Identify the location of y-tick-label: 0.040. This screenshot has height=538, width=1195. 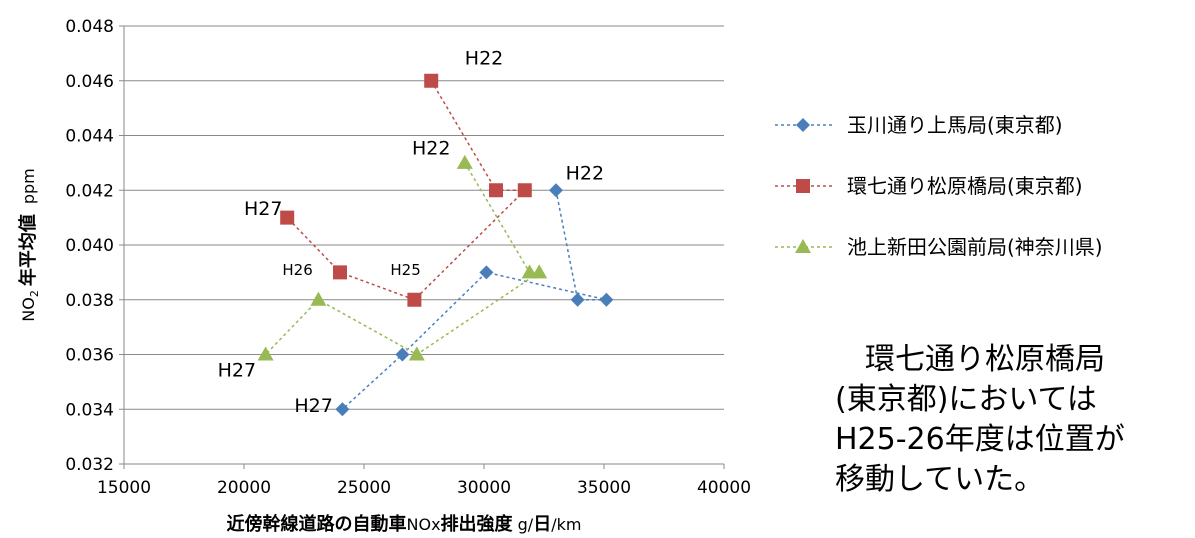
(89, 246).